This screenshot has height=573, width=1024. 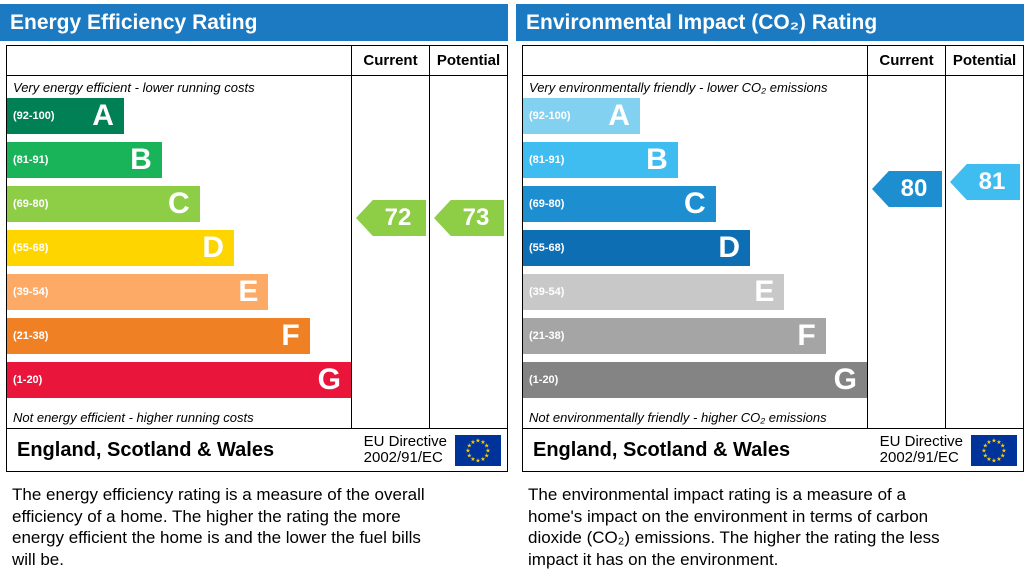 What do you see at coordinates (468, 252) in the screenshot?
I see `potential-value-column: 73` at bounding box center [468, 252].